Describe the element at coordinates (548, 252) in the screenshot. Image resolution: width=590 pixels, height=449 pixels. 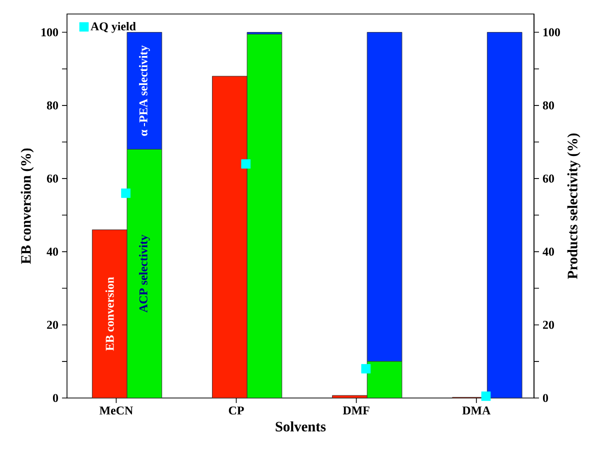
I see `y2-tick-label: 40` at that location.